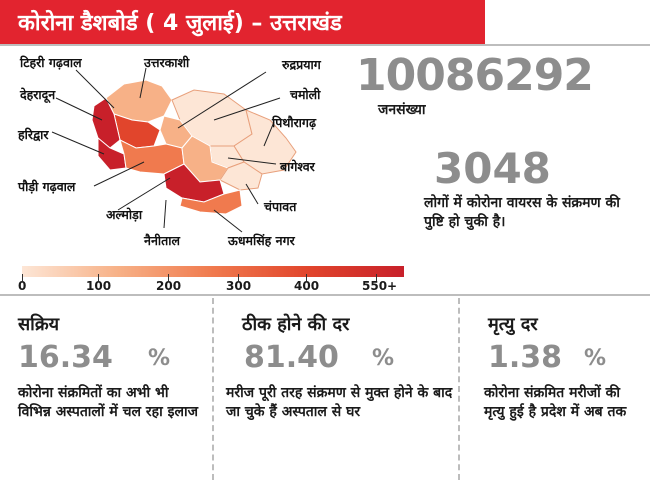 Image resolution: width=650 pixels, height=480 pixels. I want to click on stat-title: ठीक होने की दर, so click(296, 324).